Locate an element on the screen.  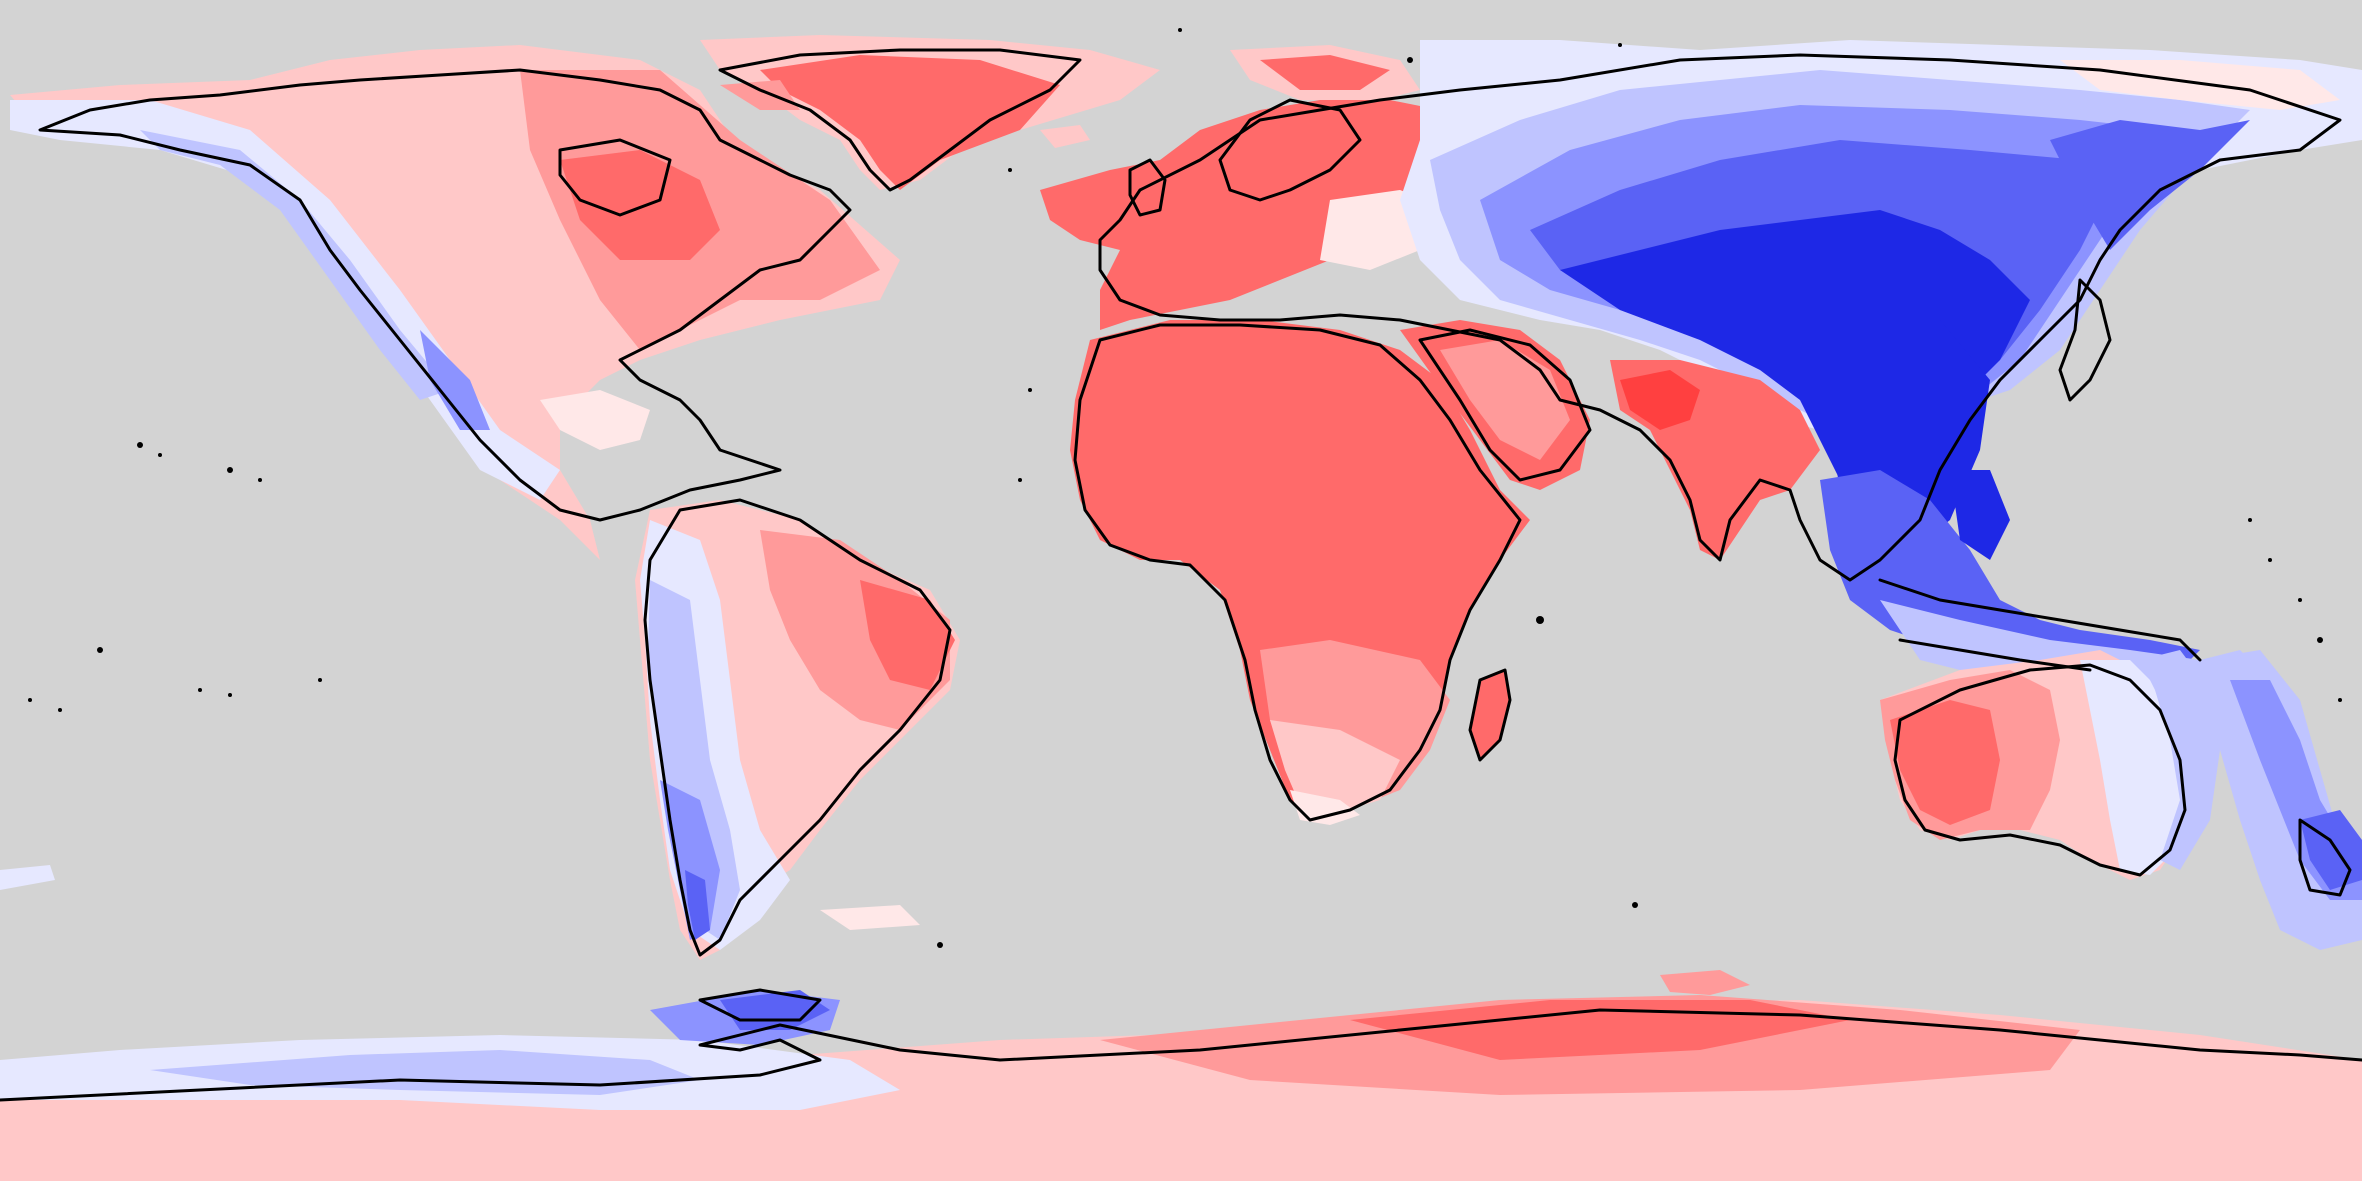
australia-fill is located at coordinates (2050, 765).